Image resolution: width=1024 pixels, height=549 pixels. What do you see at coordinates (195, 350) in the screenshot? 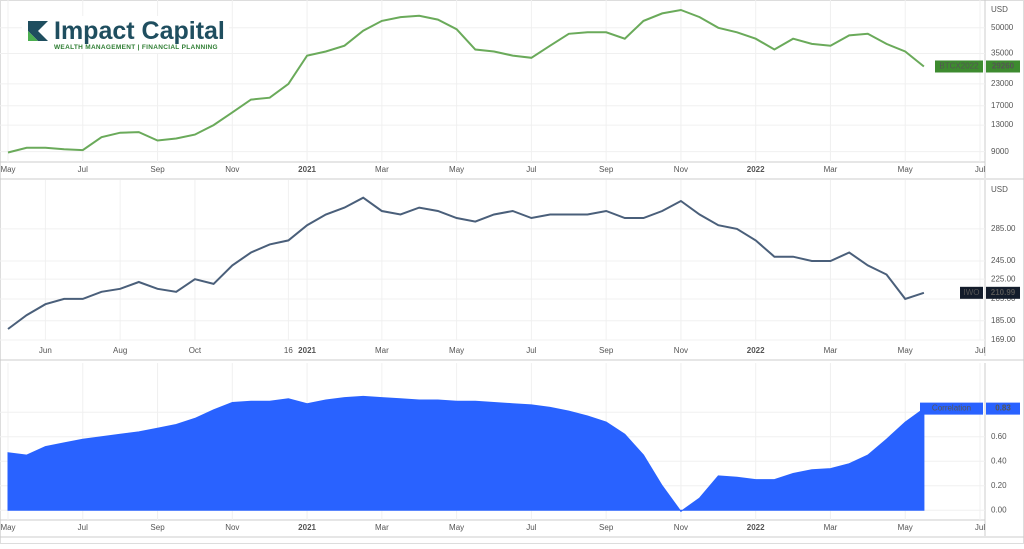
I see `x-tick-label: Oct` at bounding box center [195, 350].